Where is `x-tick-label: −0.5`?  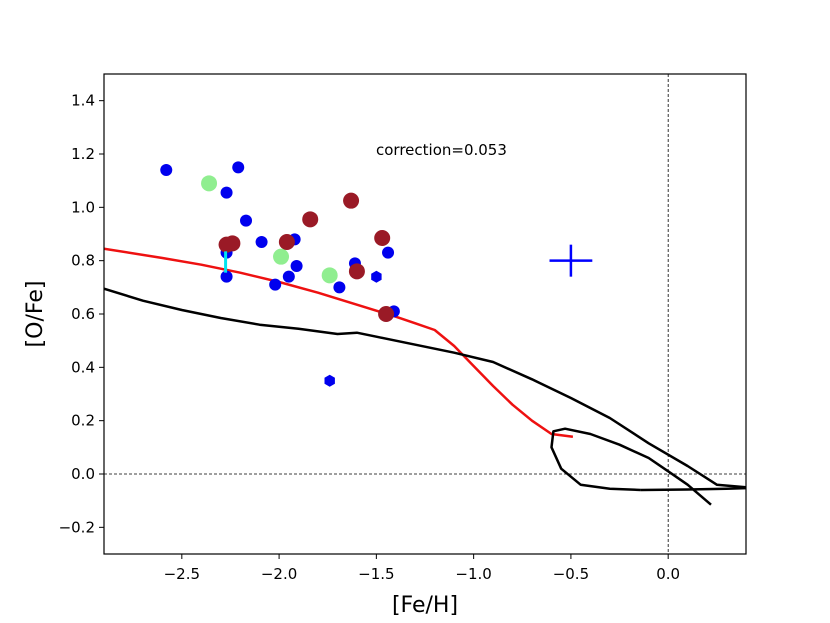 x-tick-label: −0.5 is located at coordinates (571, 574).